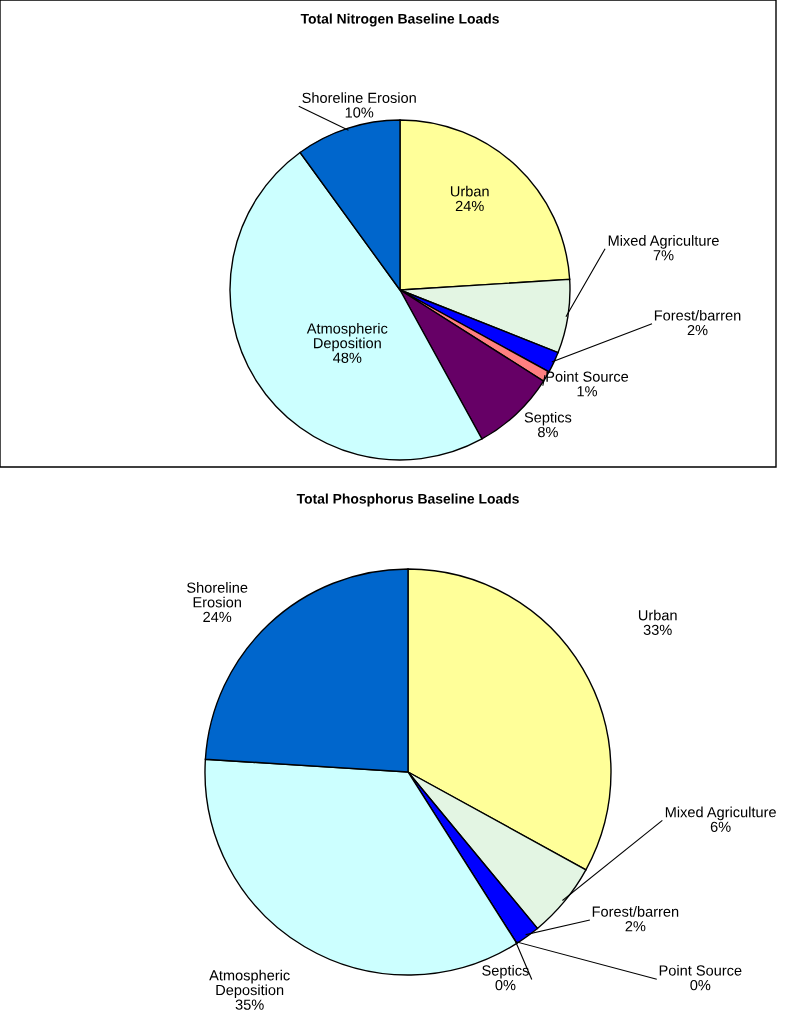  What do you see at coordinates (657, 630) in the screenshot?
I see `data-label: 33%` at bounding box center [657, 630].